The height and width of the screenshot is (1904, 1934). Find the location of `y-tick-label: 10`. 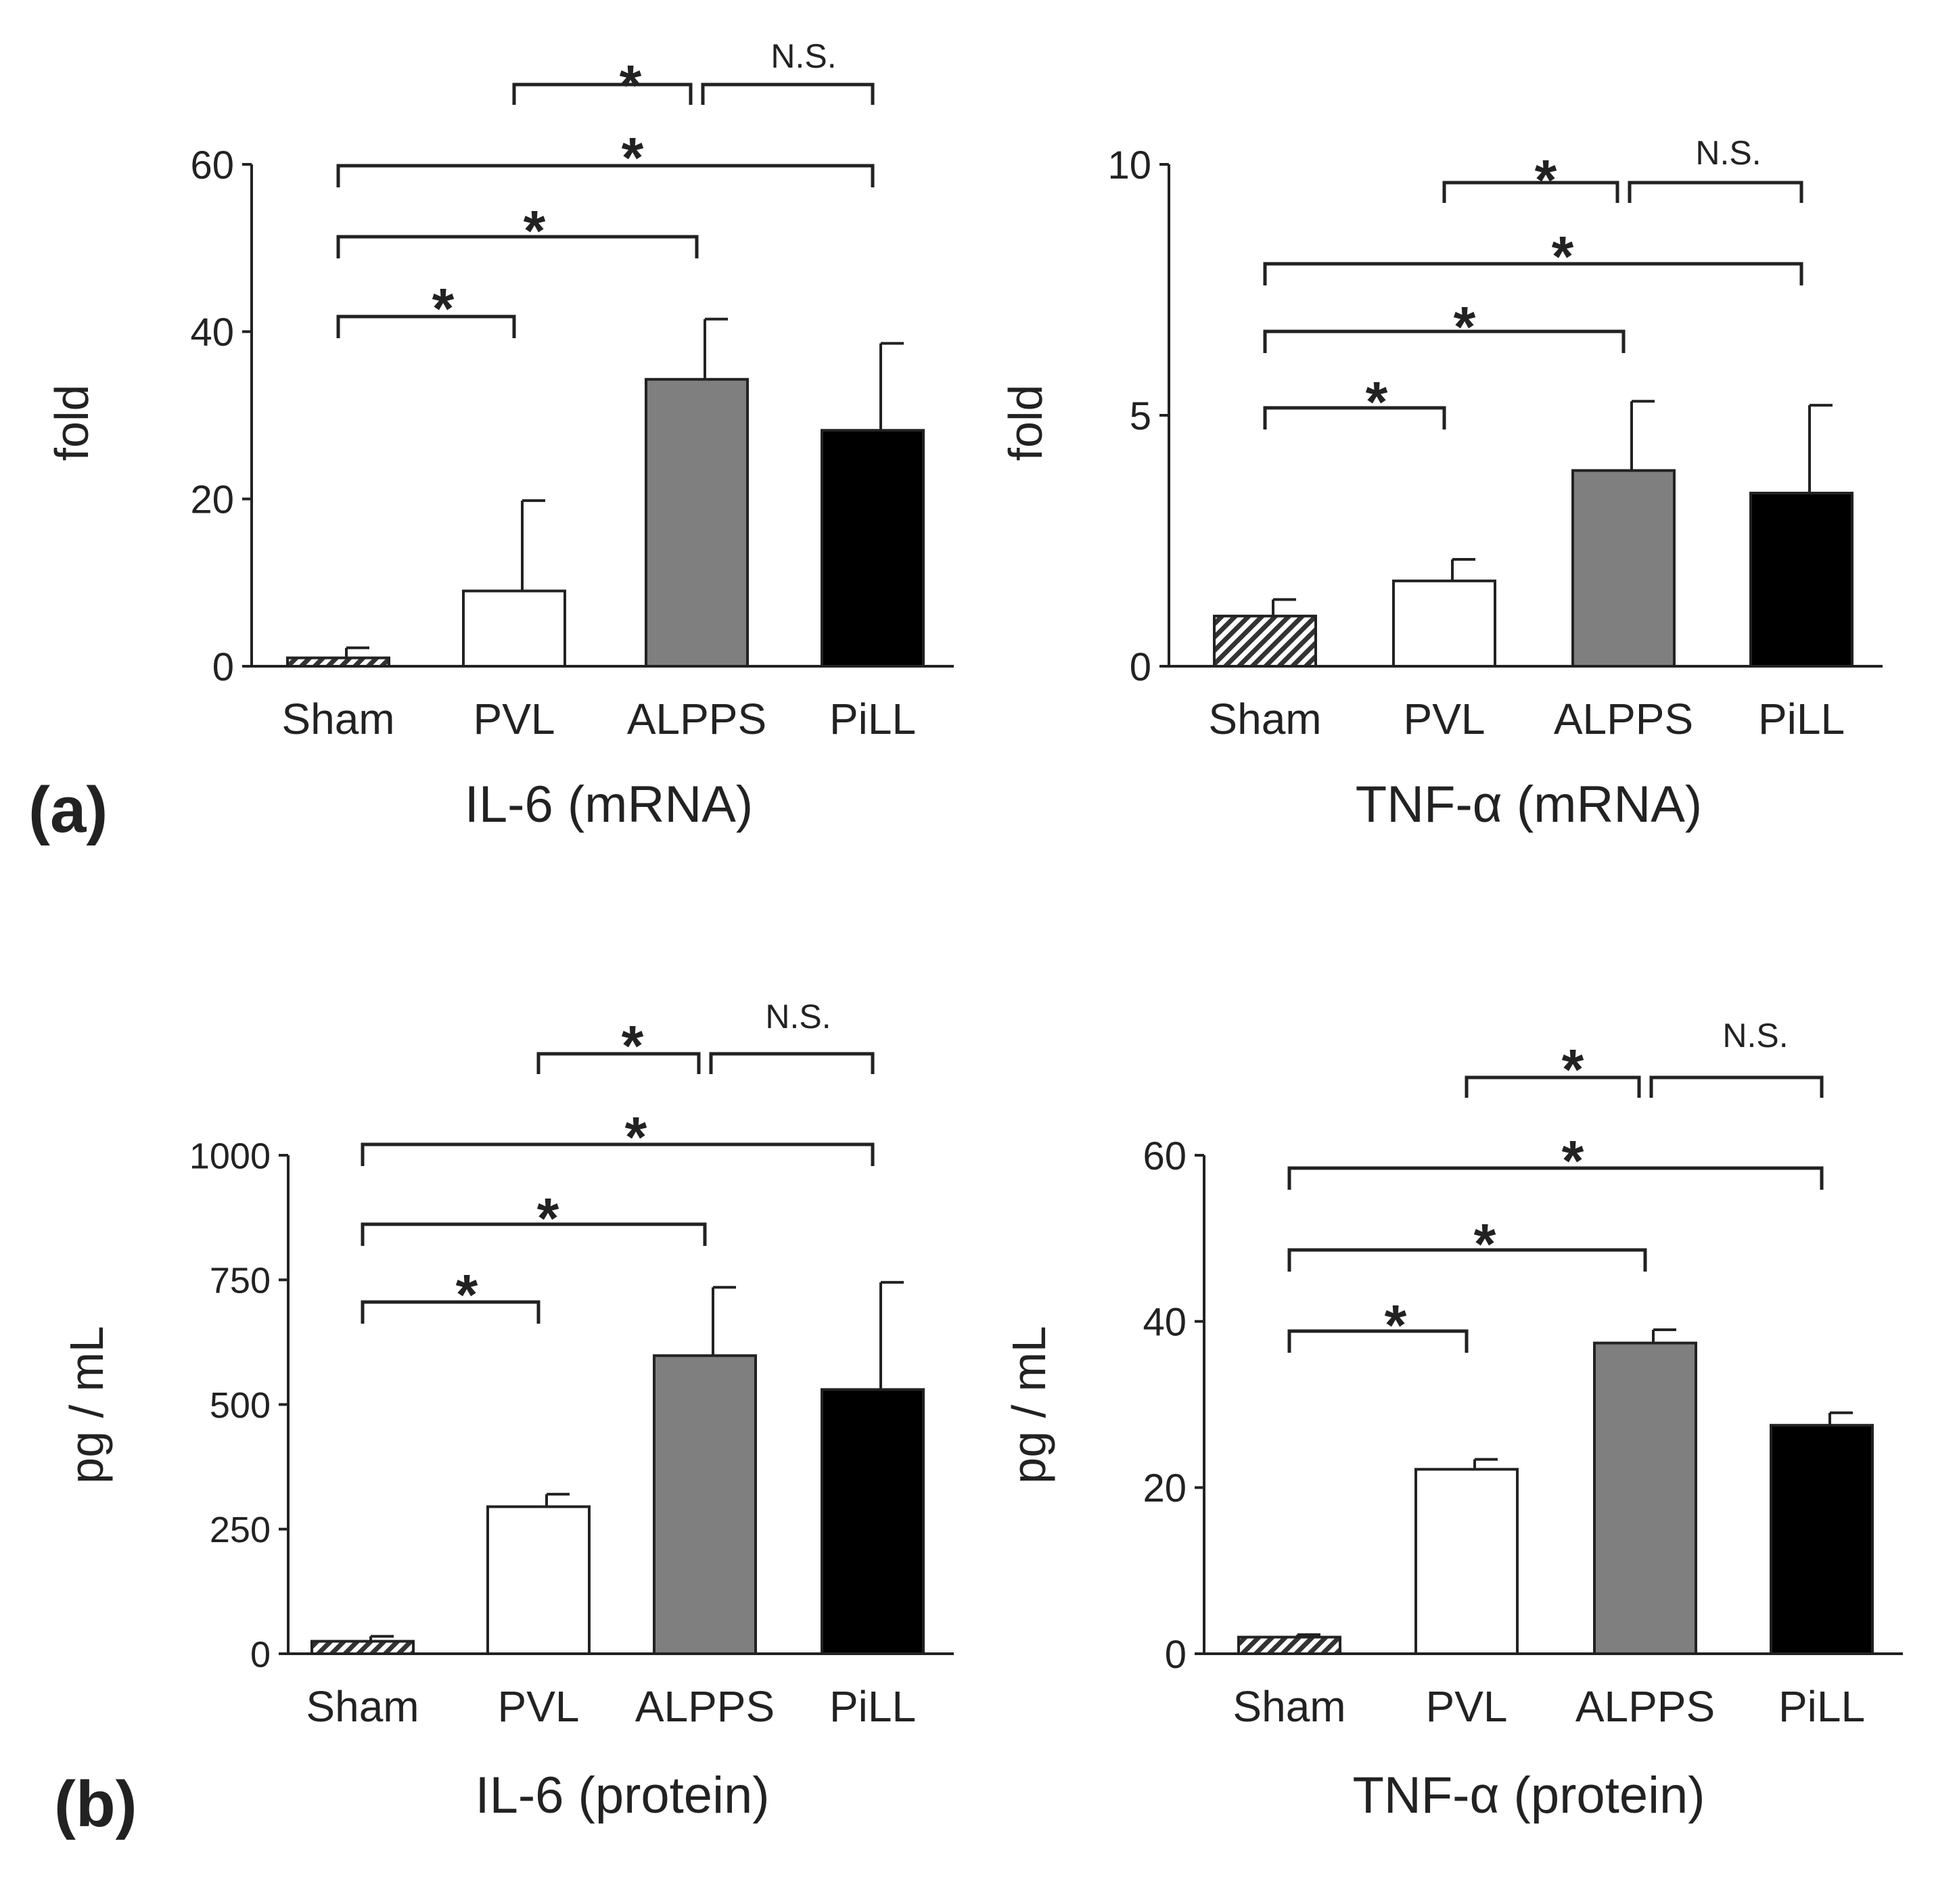

y-tick-label: 10 is located at coordinates (1129, 165).